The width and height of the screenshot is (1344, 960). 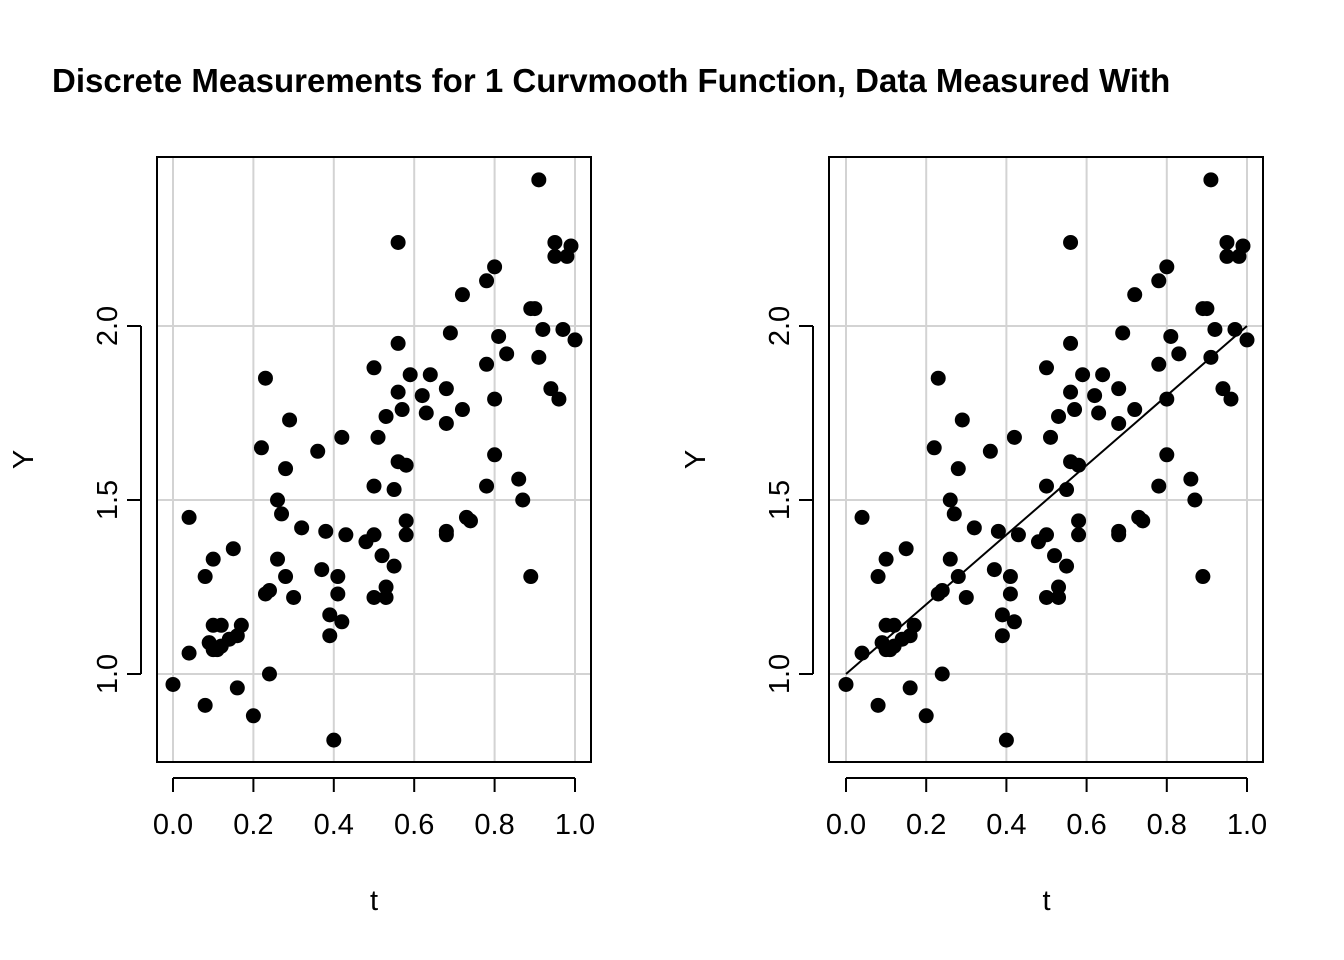 I want to click on y-tick-label: 1.0, so click(x=780, y=674).